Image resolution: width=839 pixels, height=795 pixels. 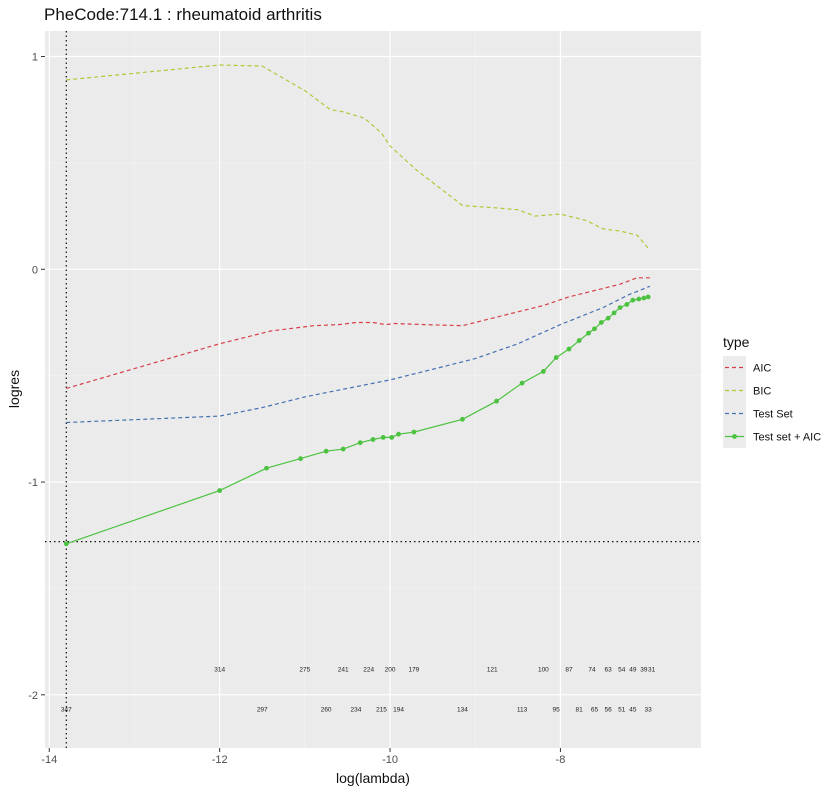 What do you see at coordinates (35, 58) in the screenshot?
I see `y-tick-label: 1` at bounding box center [35, 58].